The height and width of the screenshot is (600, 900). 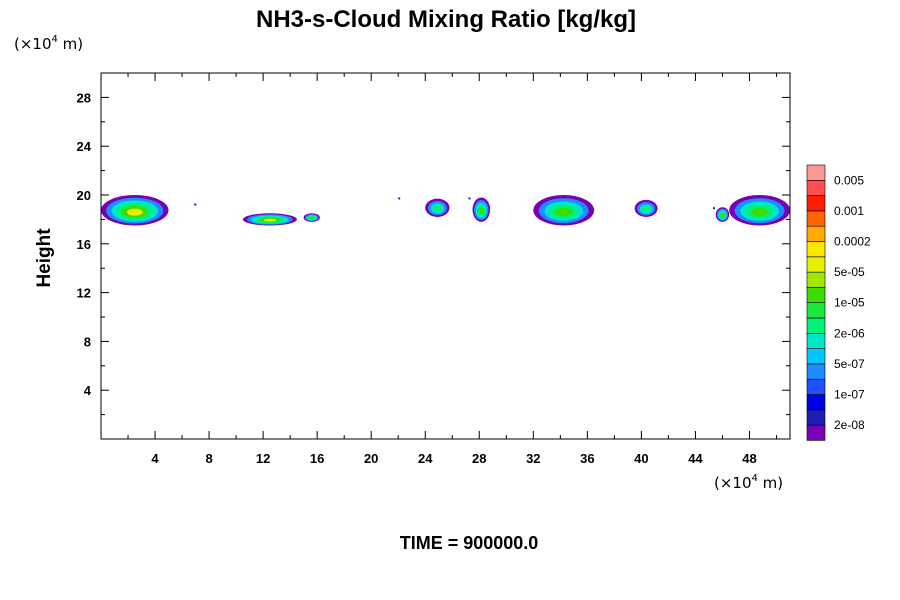 I want to click on time-label: TIME = 900000.0, so click(x=469, y=543).